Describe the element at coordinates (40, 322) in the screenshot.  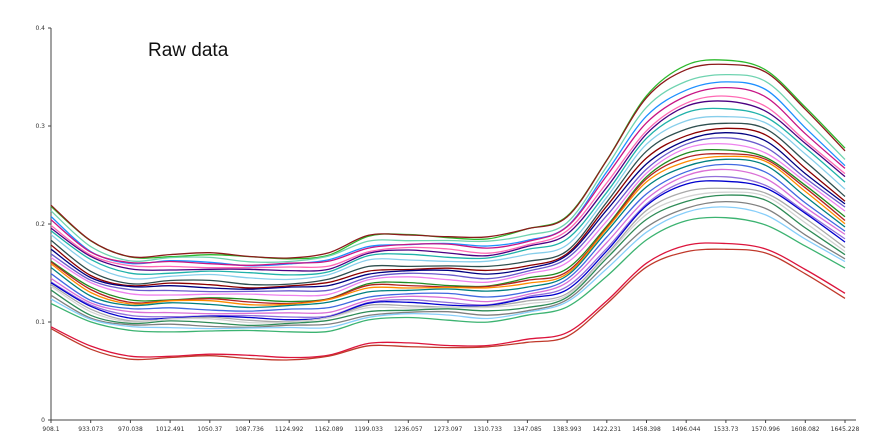
I see `y-tick-label: 0.1` at that location.